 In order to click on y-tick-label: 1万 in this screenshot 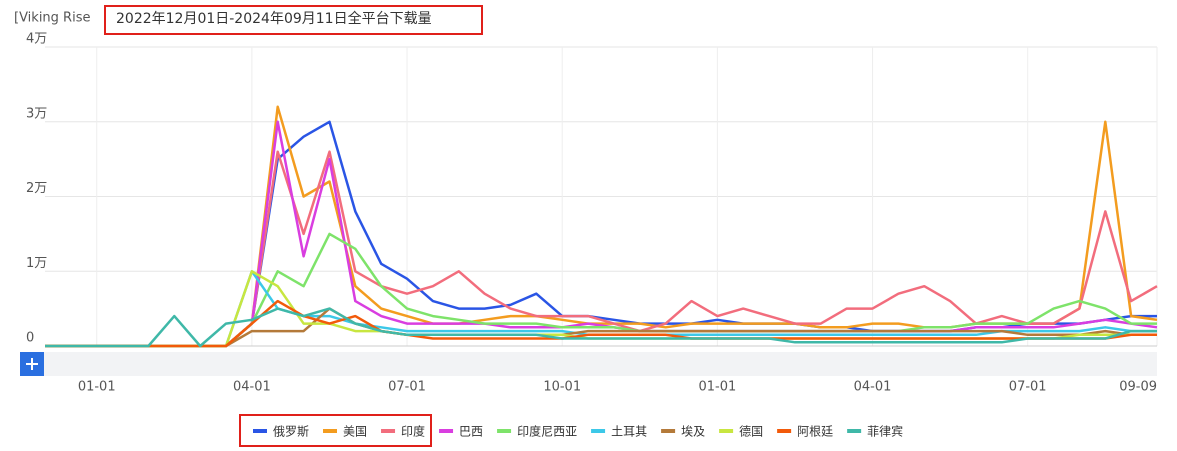, I will do `click(36, 263)`.